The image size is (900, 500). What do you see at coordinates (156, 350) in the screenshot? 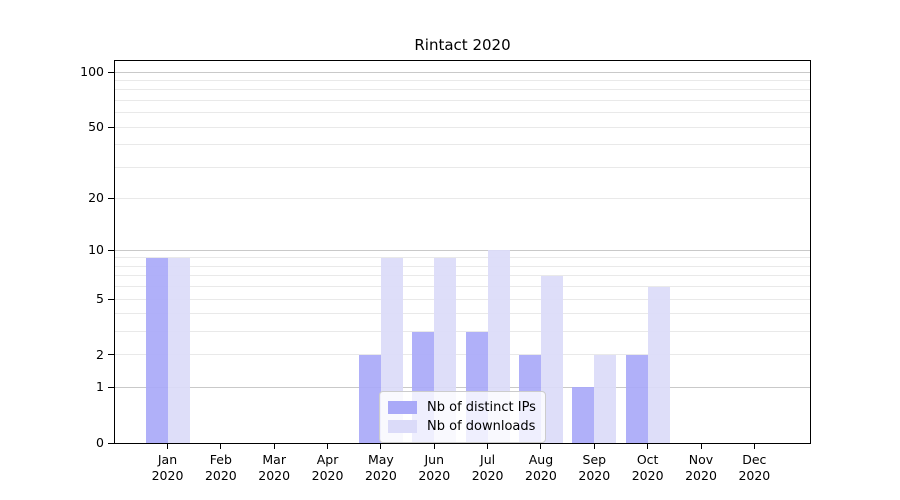
I see `bar-distinct-ips-jan` at bounding box center [156, 350].